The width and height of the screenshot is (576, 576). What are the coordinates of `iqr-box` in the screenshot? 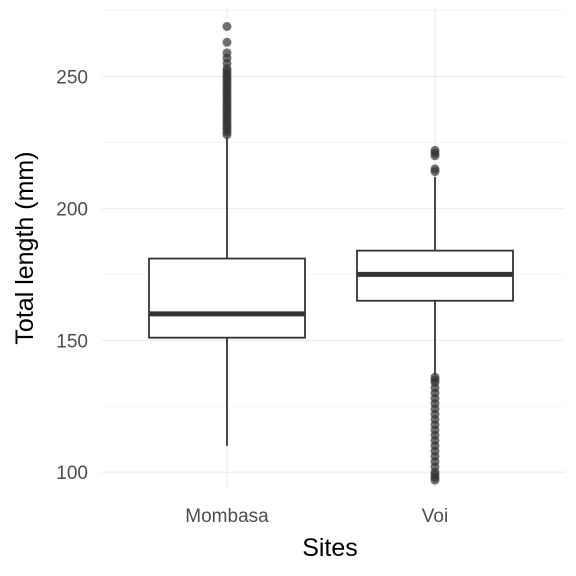 It's located at (227, 298).